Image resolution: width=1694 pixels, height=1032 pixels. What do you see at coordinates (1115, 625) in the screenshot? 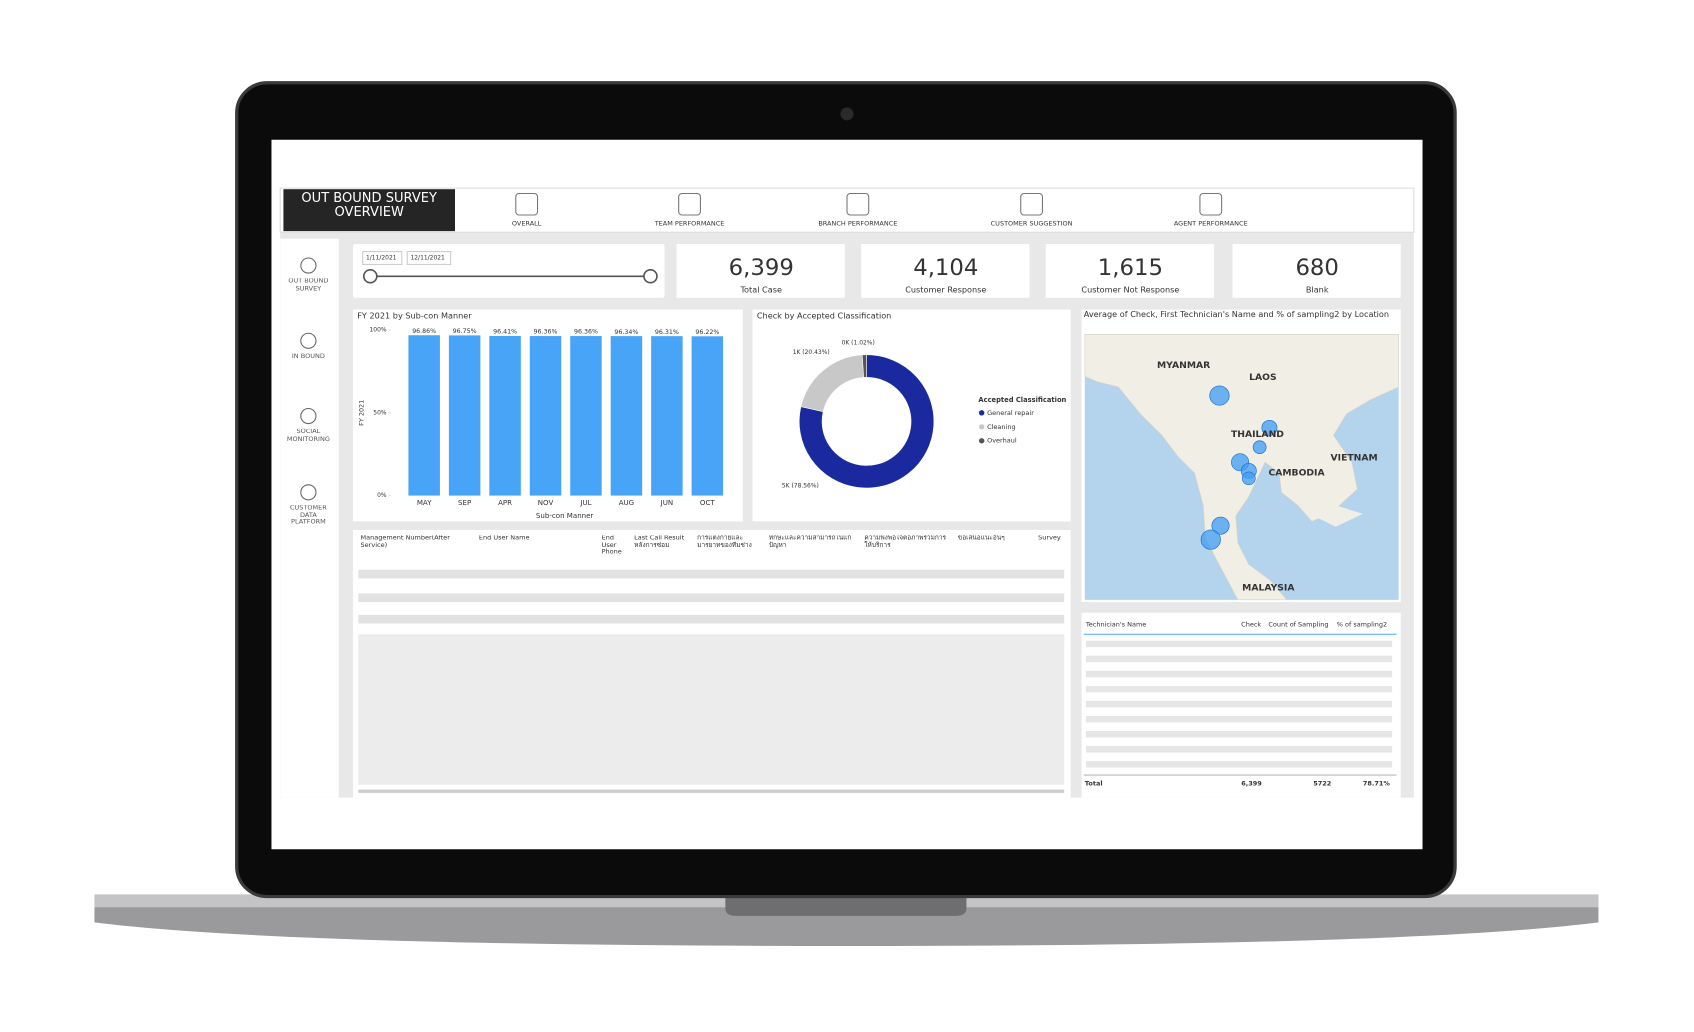
I see `column-header: Technician's Name` at bounding box center [1115, 625].